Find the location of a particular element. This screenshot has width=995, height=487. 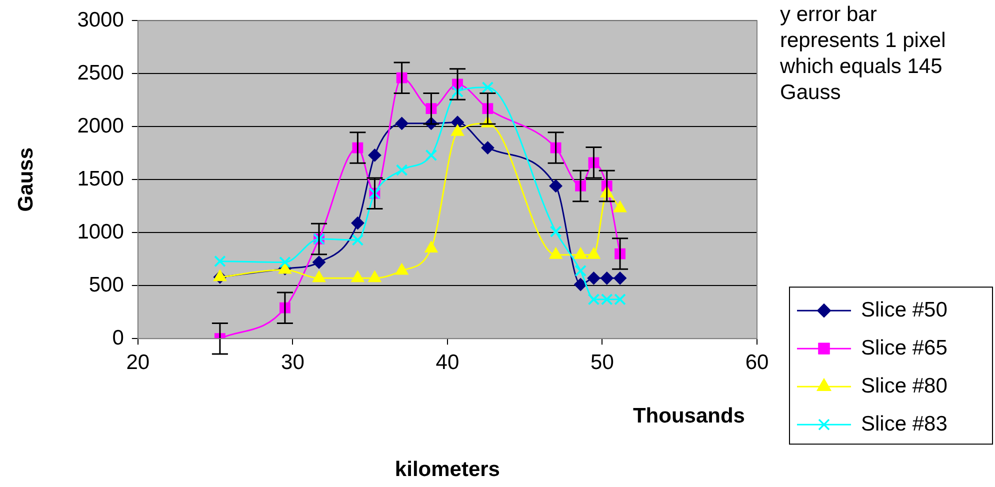

x-tick-label: 20 is located at coordinates (138, 362).